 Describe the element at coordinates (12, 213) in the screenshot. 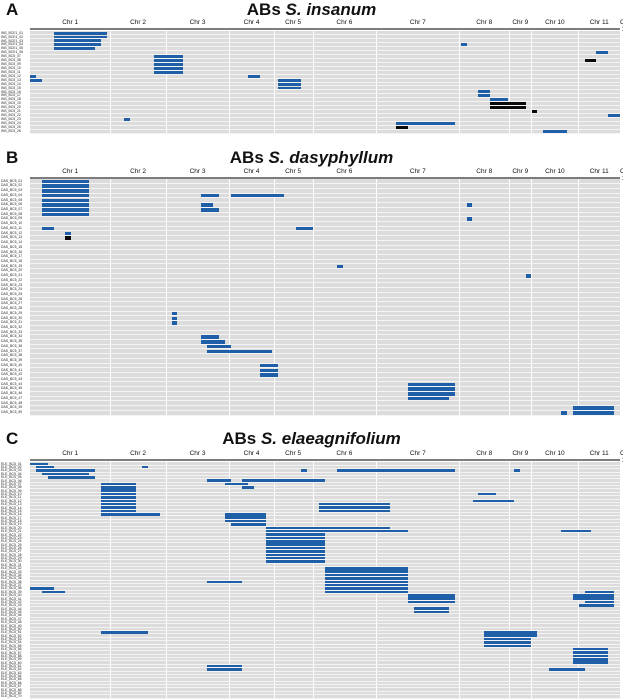

I see `sample-label: DAS_BC5_08` at that location.